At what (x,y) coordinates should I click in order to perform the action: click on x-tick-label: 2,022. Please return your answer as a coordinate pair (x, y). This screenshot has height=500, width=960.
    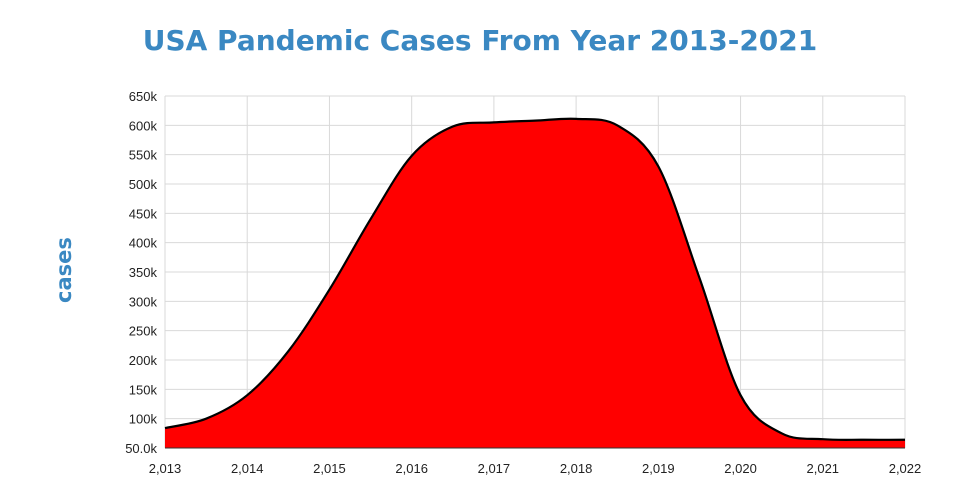
    Looking at the image, I should click on (905, 468).